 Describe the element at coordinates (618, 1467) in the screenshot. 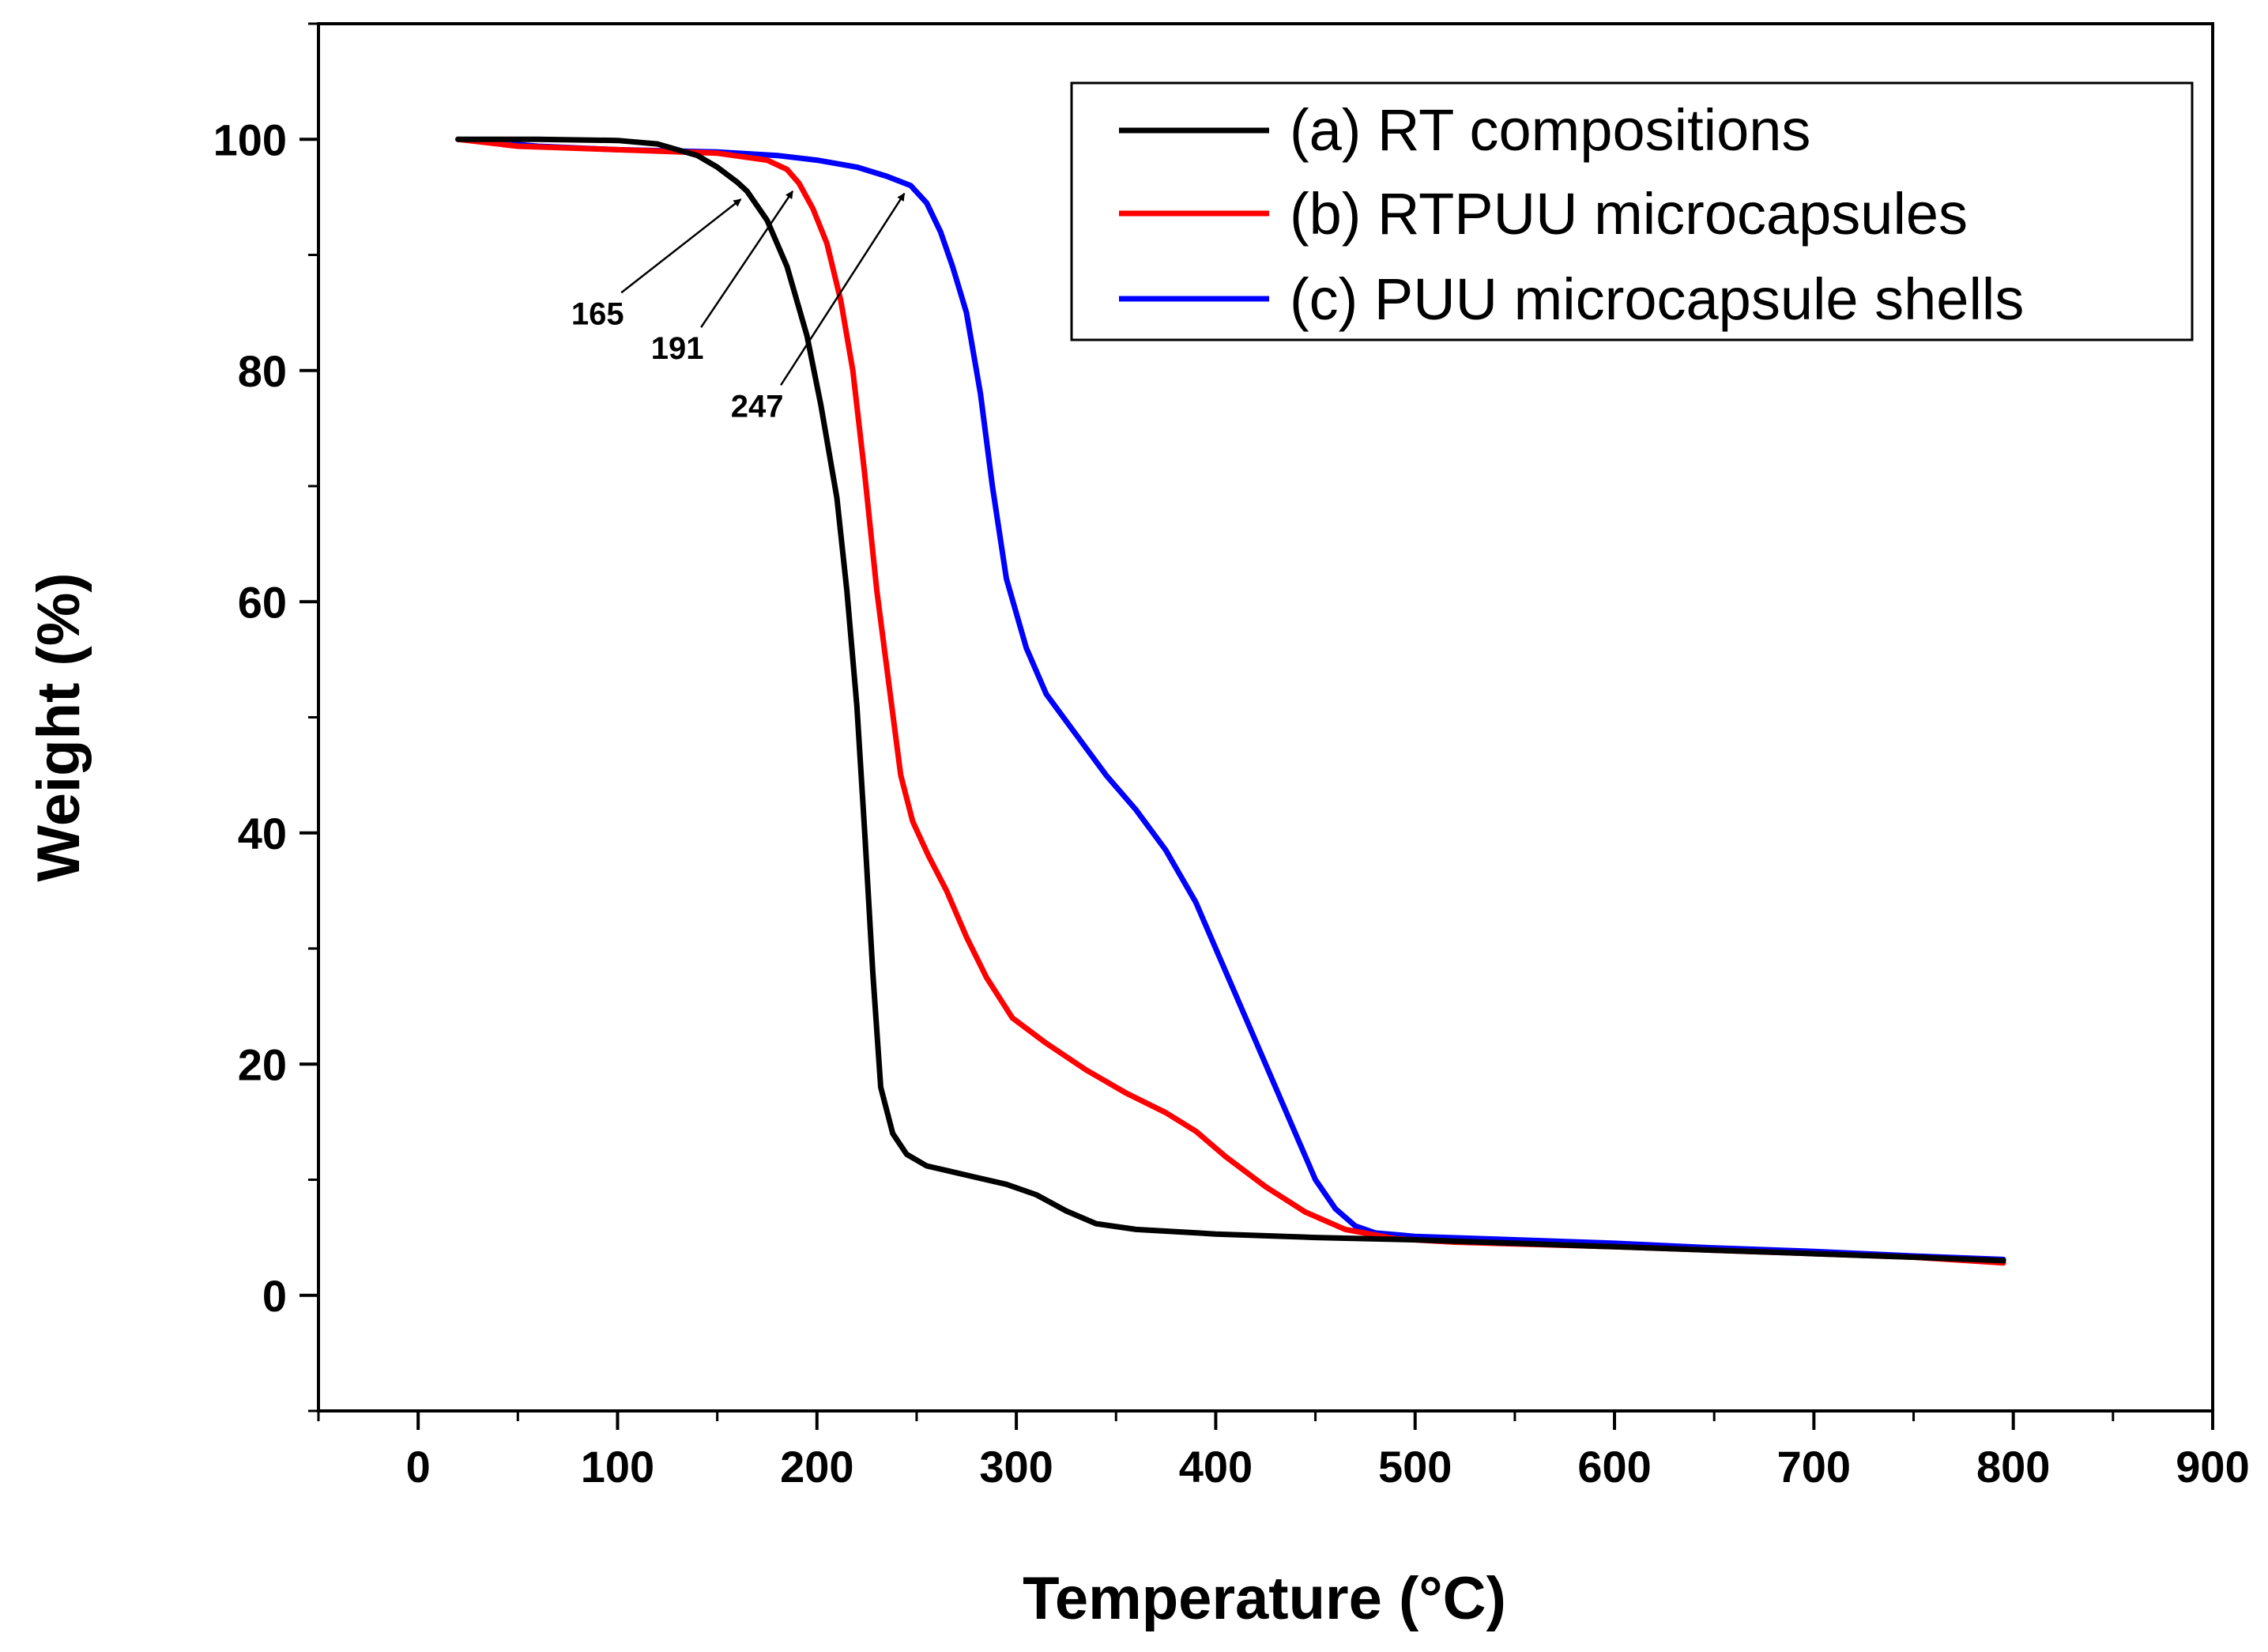

I see `x-tick-label: 100` at that location.